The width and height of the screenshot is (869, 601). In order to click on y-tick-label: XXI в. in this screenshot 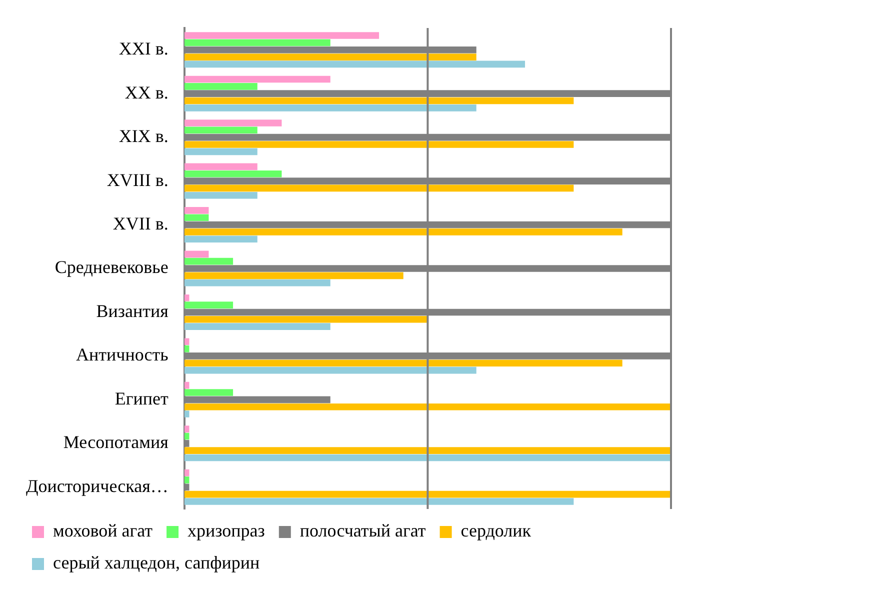, I will do `click(143, 48)`.